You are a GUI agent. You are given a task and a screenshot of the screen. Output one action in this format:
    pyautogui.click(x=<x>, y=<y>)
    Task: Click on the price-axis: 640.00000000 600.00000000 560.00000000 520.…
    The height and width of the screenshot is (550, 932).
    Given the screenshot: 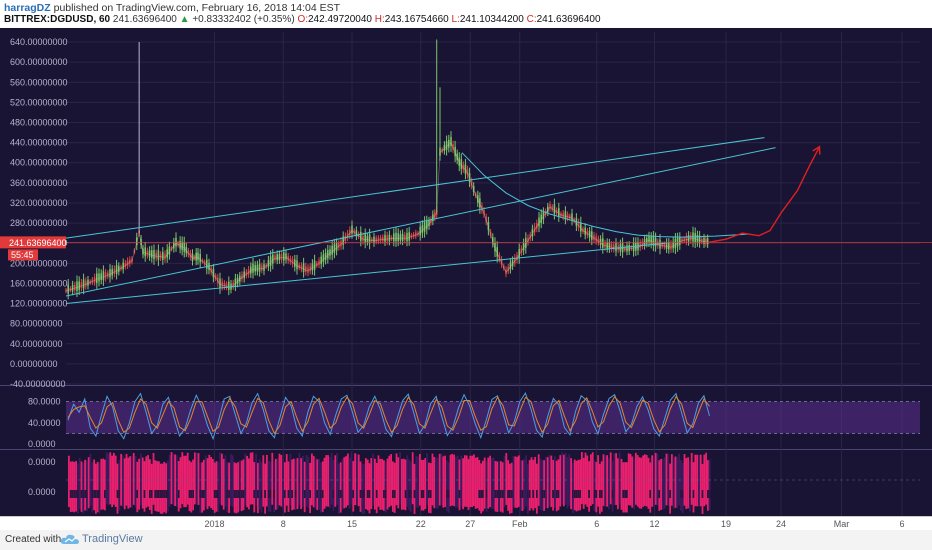 What is the action you would take?
    pyautogui.click(x=34, y=267)
    